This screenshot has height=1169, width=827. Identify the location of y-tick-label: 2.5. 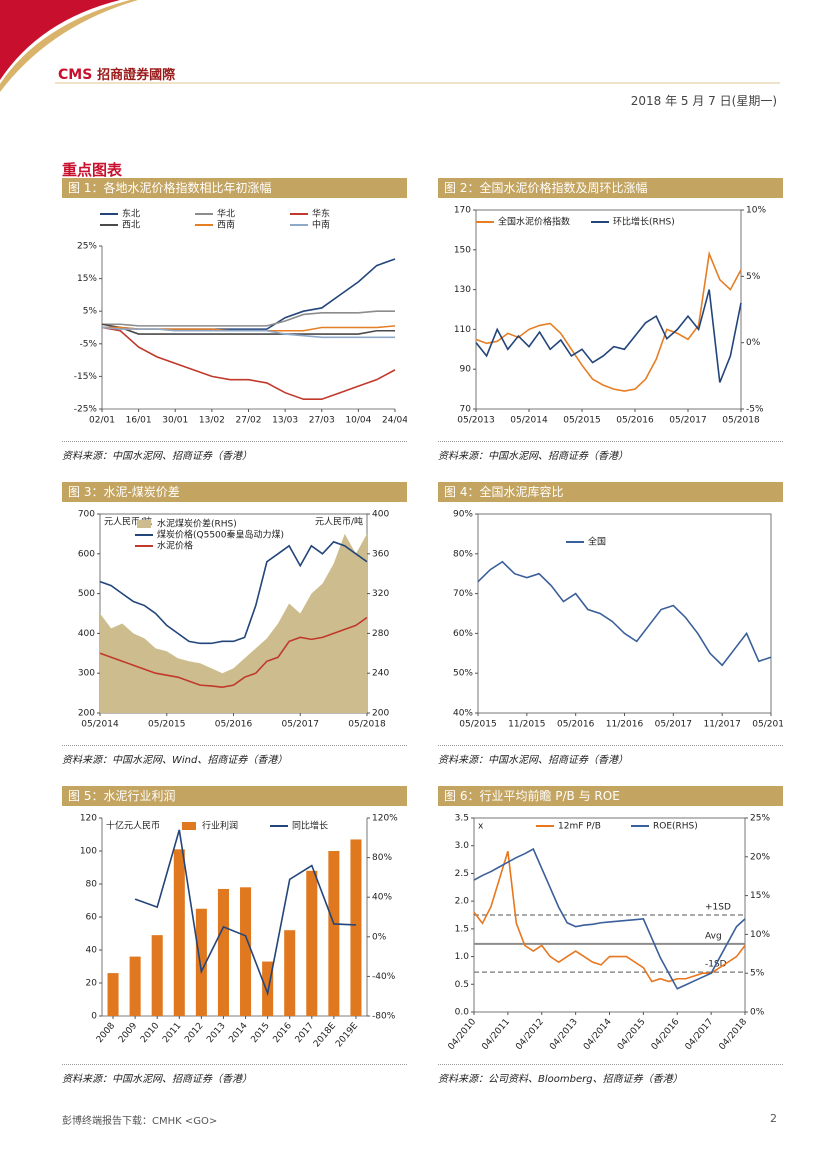
(462, 874).